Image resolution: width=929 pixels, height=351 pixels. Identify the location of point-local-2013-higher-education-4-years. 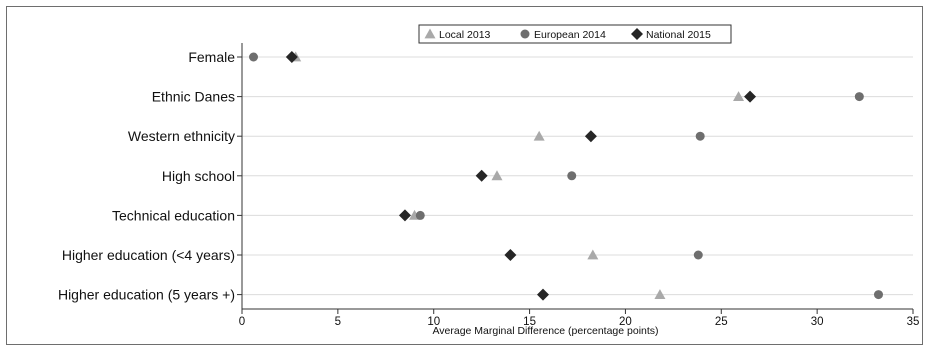
(593, 254).